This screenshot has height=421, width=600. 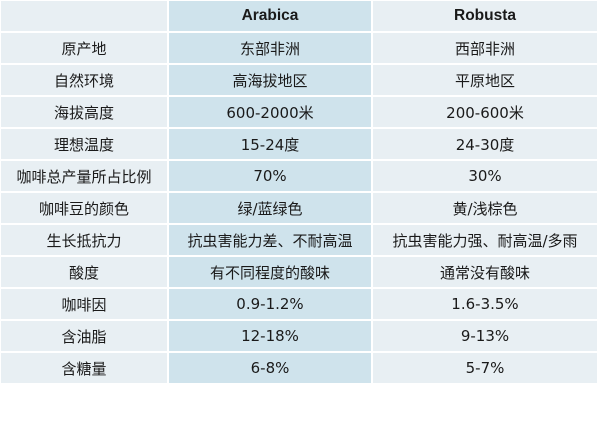 I want to click on arabica-cell: 6-8%, so click(x=270, y=368).